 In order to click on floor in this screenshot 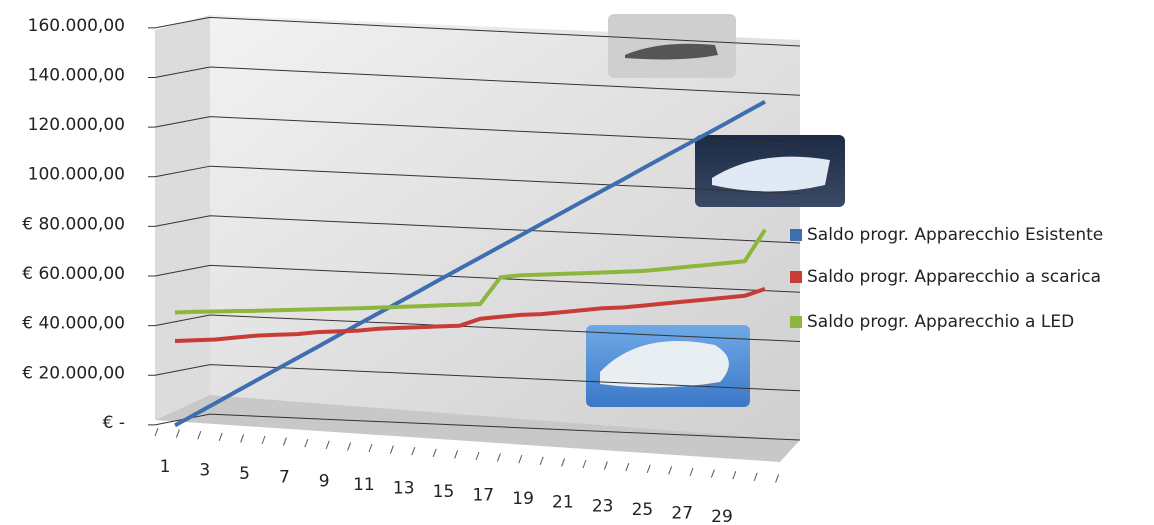, I will do `click(477, 428)`.